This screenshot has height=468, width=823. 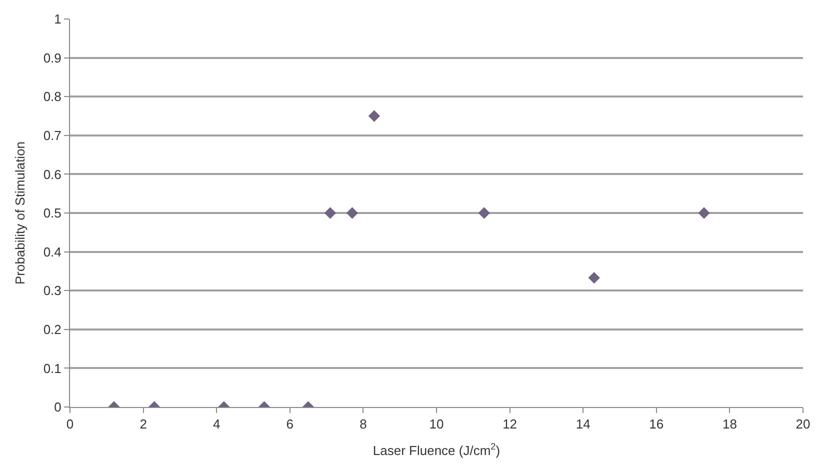 I want to click on x-tick-label: 14, so click(x=583, y=424).